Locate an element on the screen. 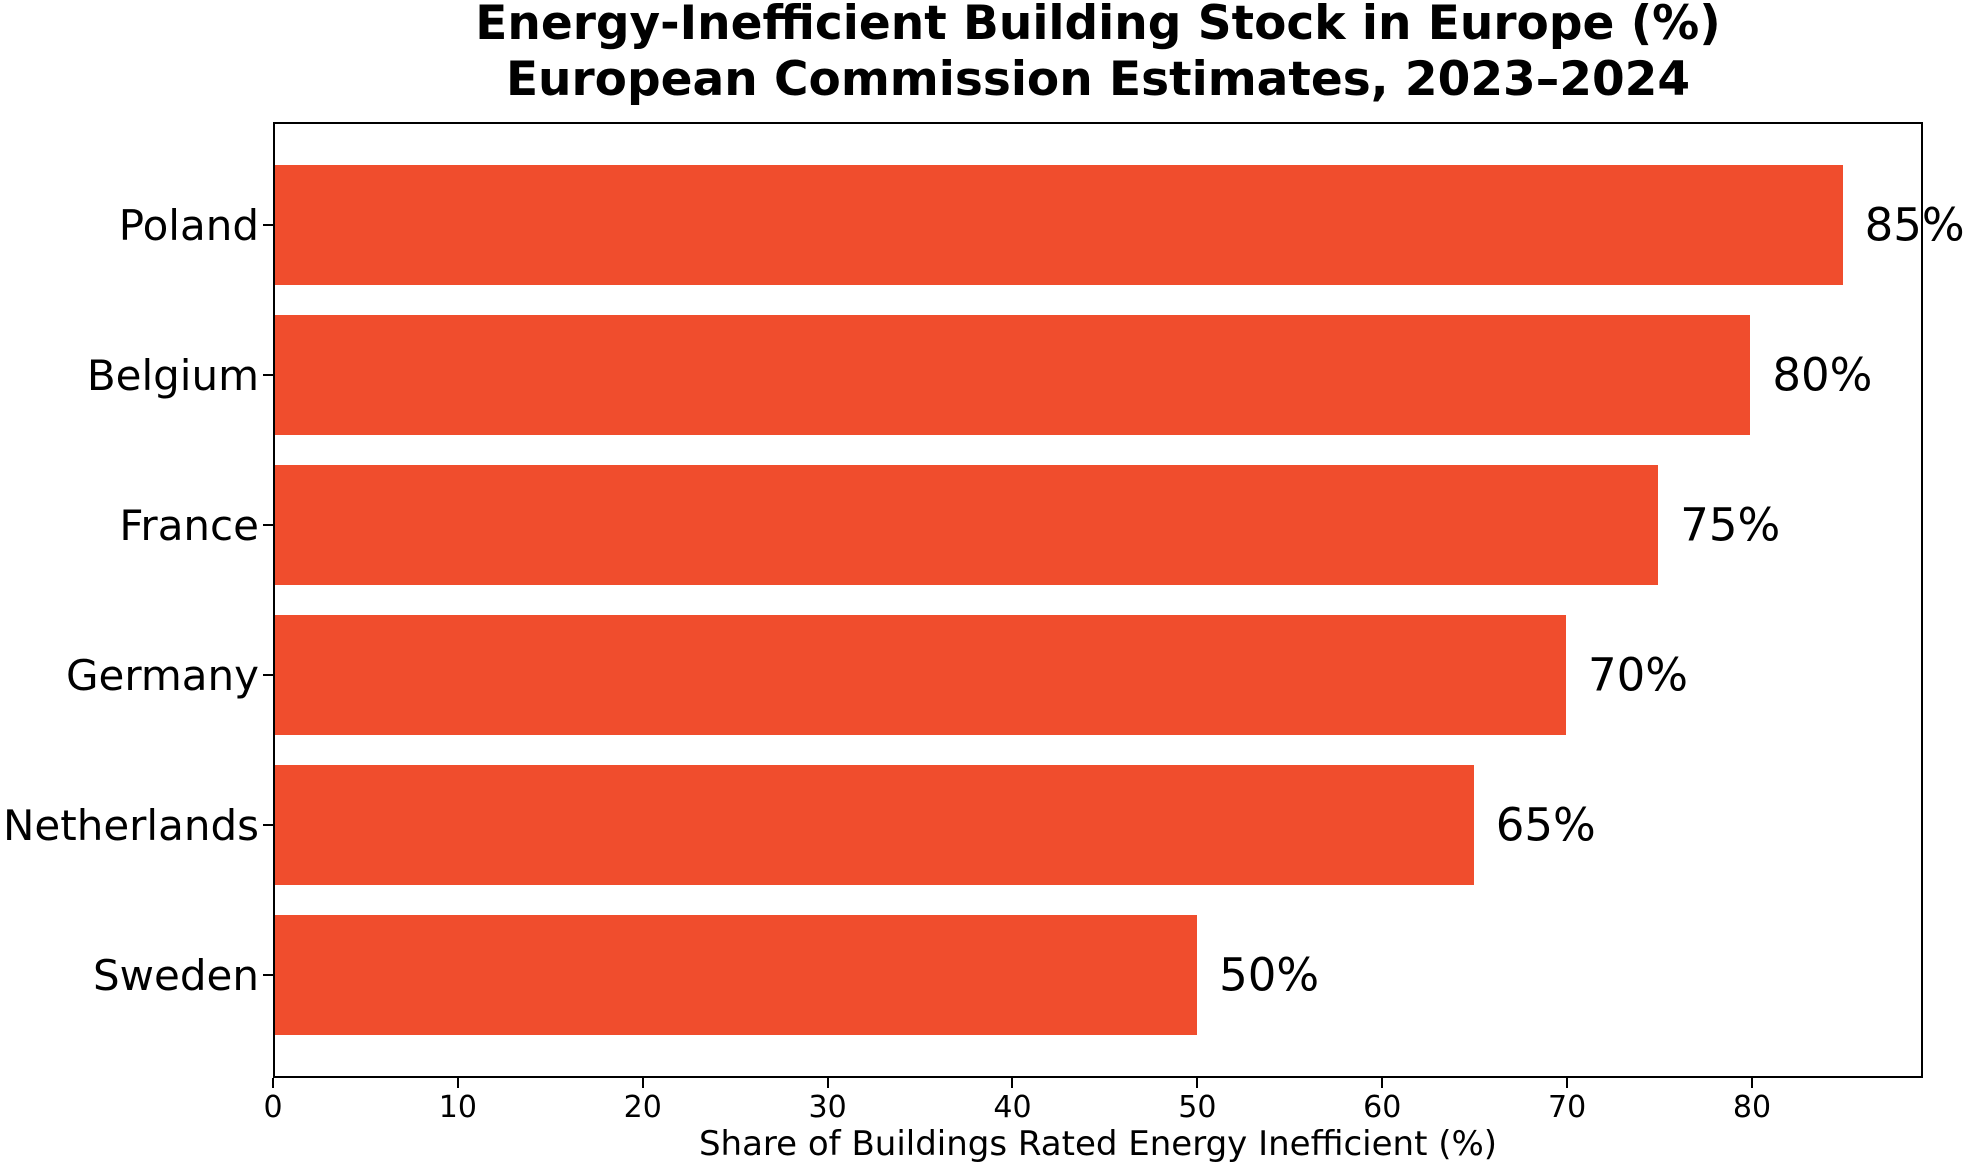  bar-sweden is located at coordinates (736, 975).